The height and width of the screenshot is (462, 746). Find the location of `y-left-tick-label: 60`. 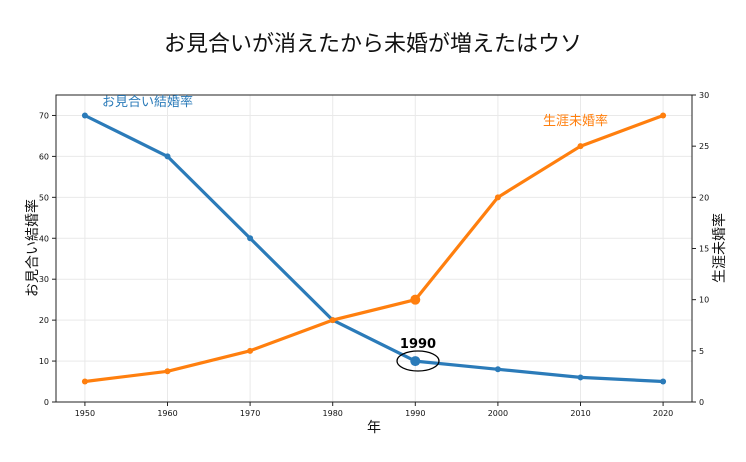

y-left-tick-label: 60 is located at coordinates (44, 156).